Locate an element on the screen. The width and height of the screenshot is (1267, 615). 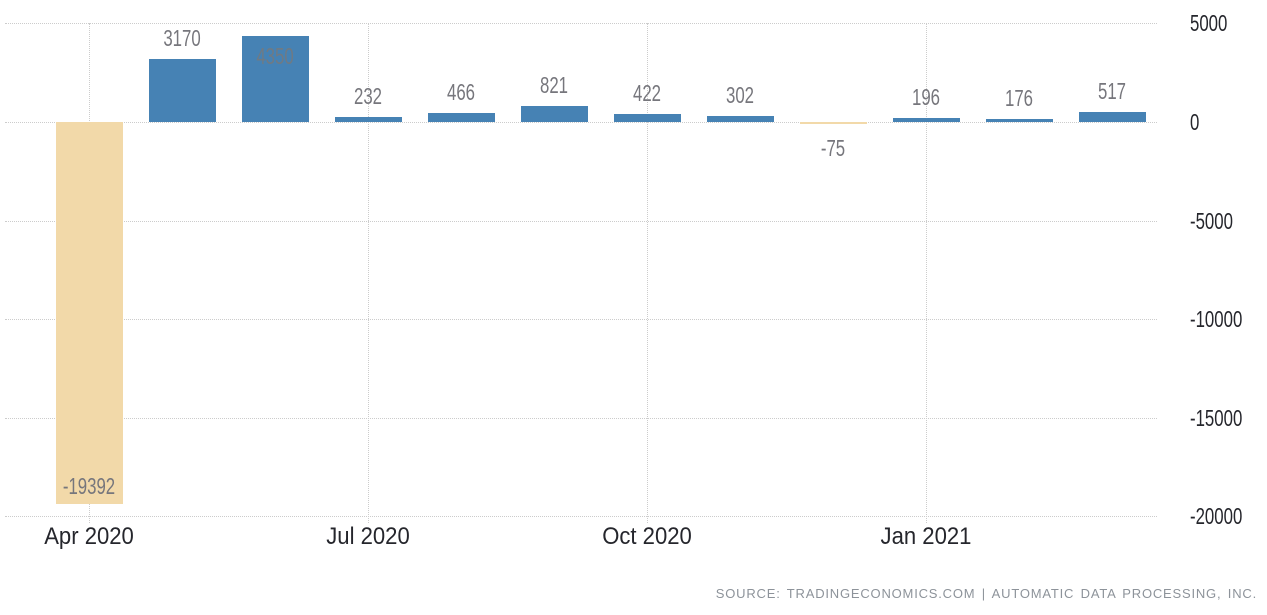
bar-value-label: 821 is located at coordinates (554, 84).